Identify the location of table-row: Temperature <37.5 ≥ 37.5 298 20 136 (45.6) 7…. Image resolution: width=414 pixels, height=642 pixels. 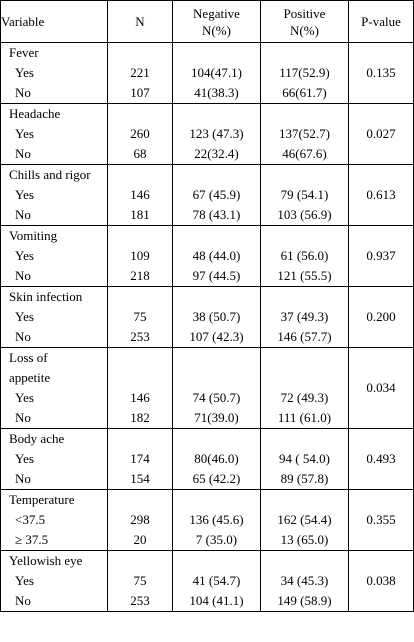
(207, 520).